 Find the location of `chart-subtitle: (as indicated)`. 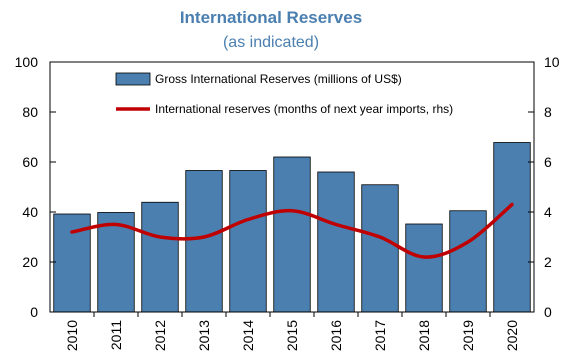

chart-subtitle: (as indicated) is located at coordinates (271, 42).